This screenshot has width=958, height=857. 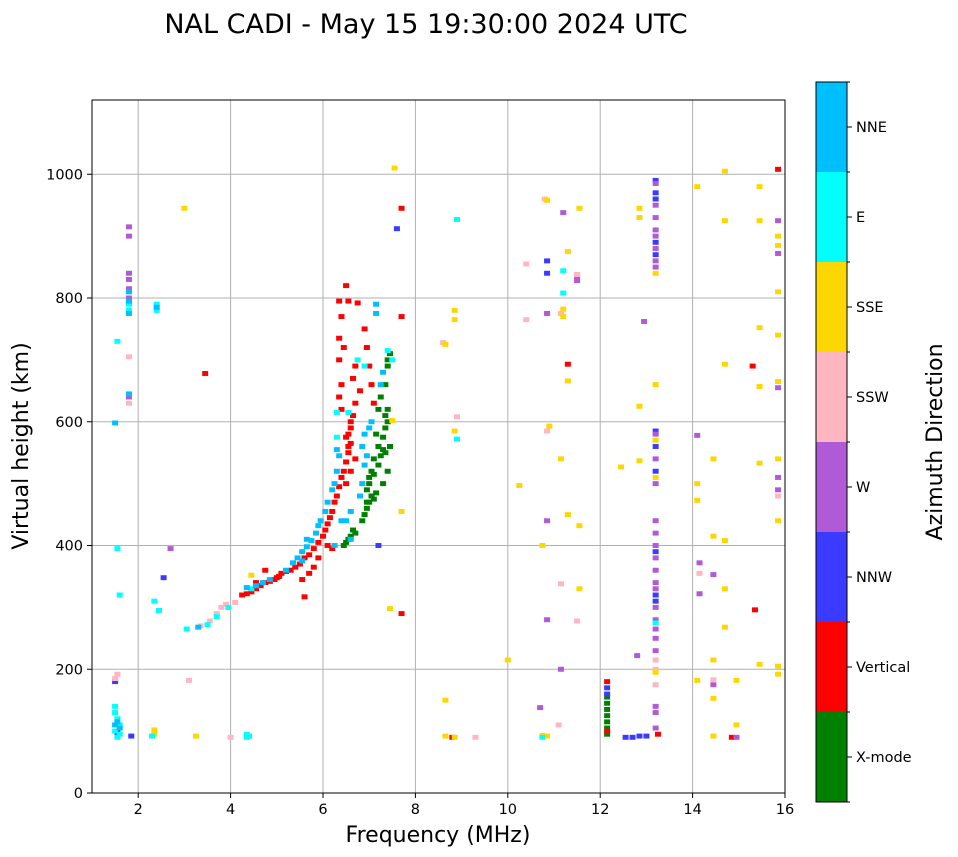 What do you see at coordinates (415, 810) in the screenshot?
I see `x-tick-label: 8` at bounding box center [415, 810].